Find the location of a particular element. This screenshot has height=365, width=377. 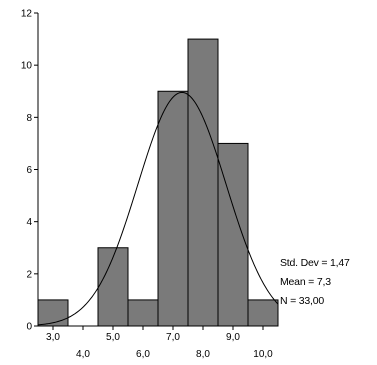

x-tick-label: 6,0 is located at coordinates (143, 354).